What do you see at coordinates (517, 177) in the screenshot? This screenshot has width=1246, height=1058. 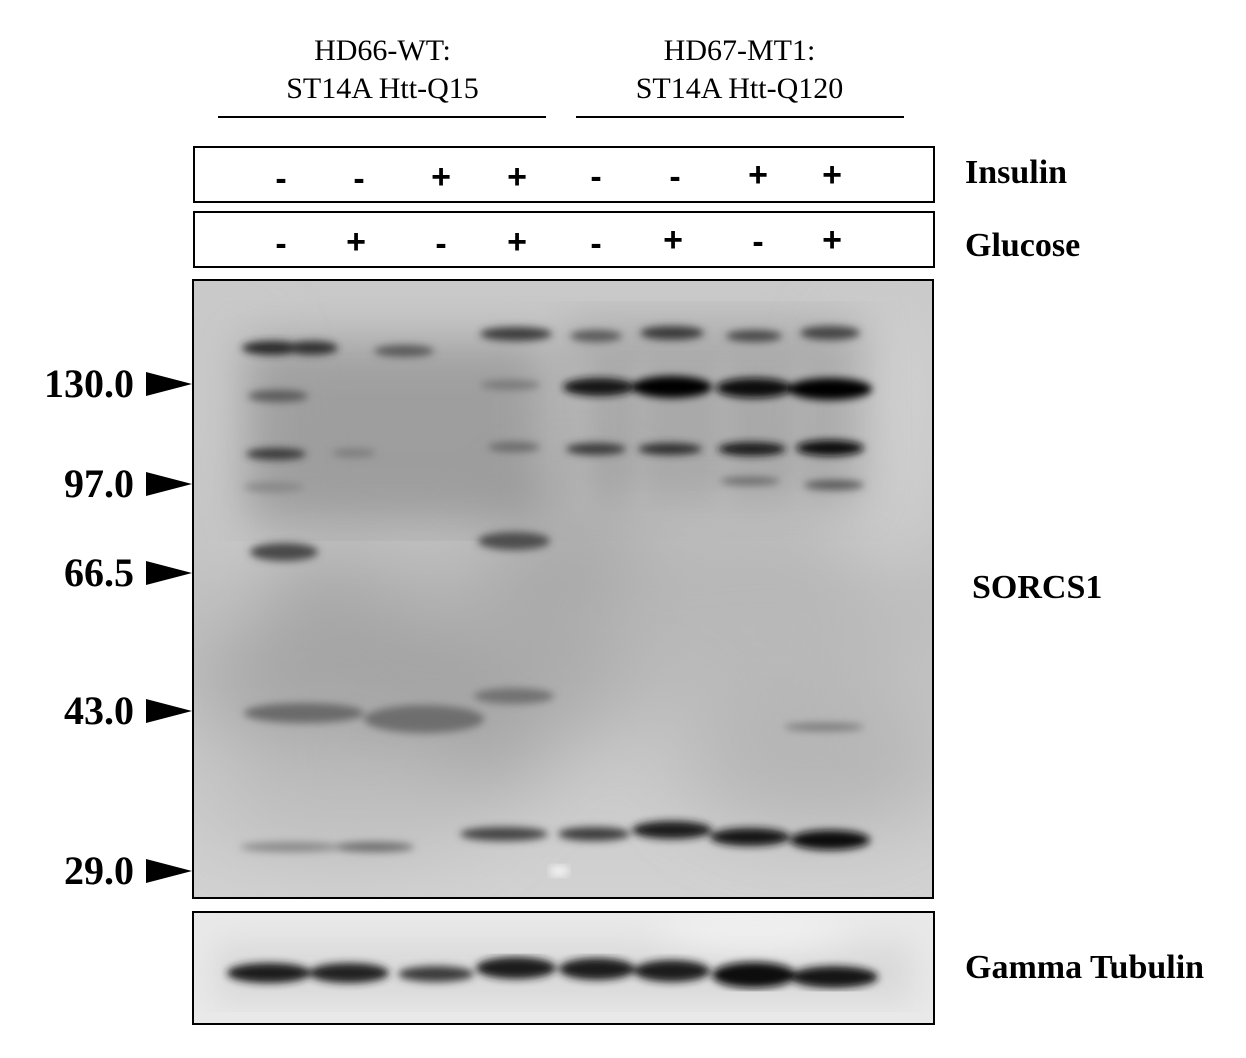 I see `insulin-sign-lane4: +` at bounding box center [517, 177].